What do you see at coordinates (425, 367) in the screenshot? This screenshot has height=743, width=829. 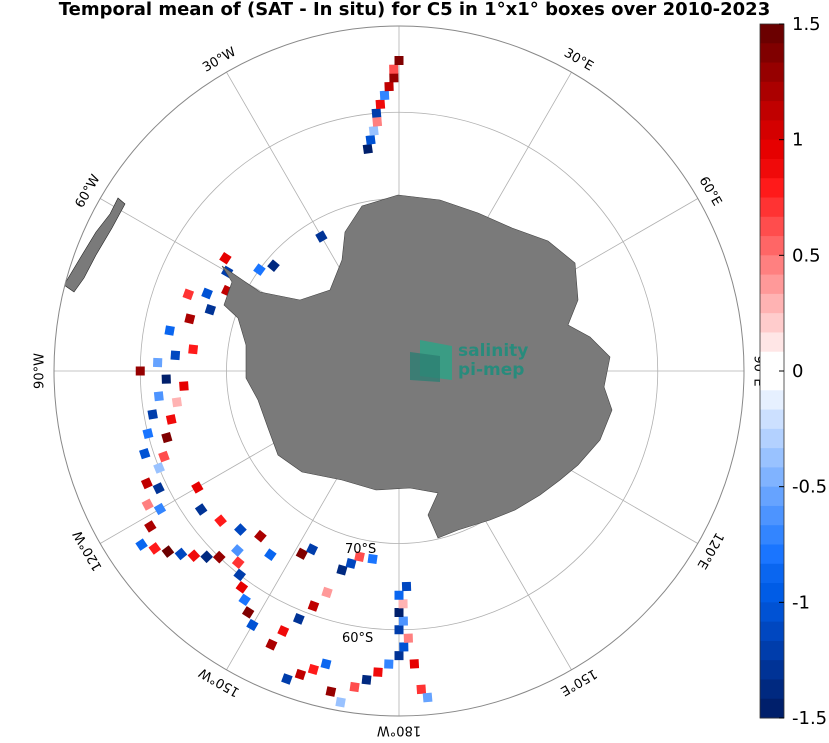 I see `logo-mark-shadow` at bounding box center [425, 367].